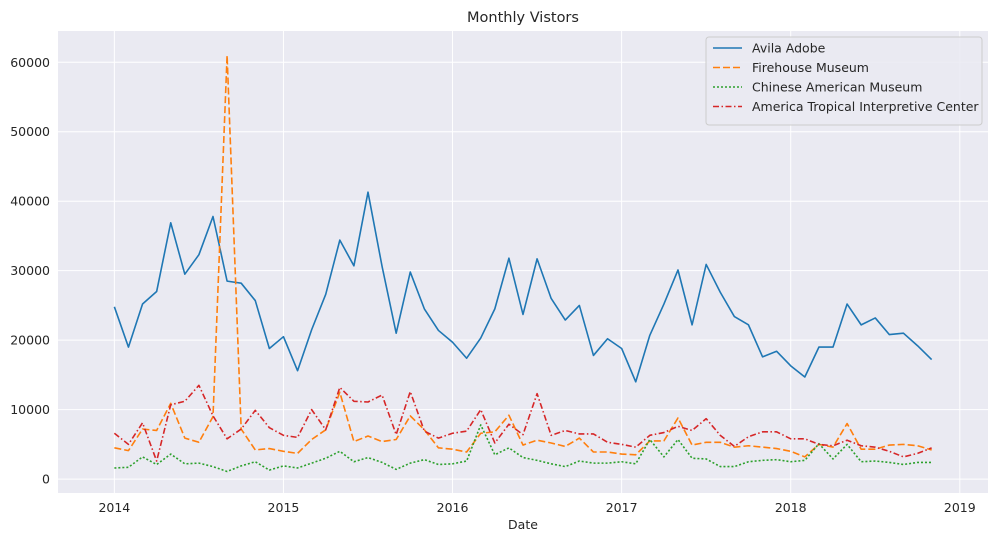  I want to click on legend-label: Avila Adobe, so click(789, 48).